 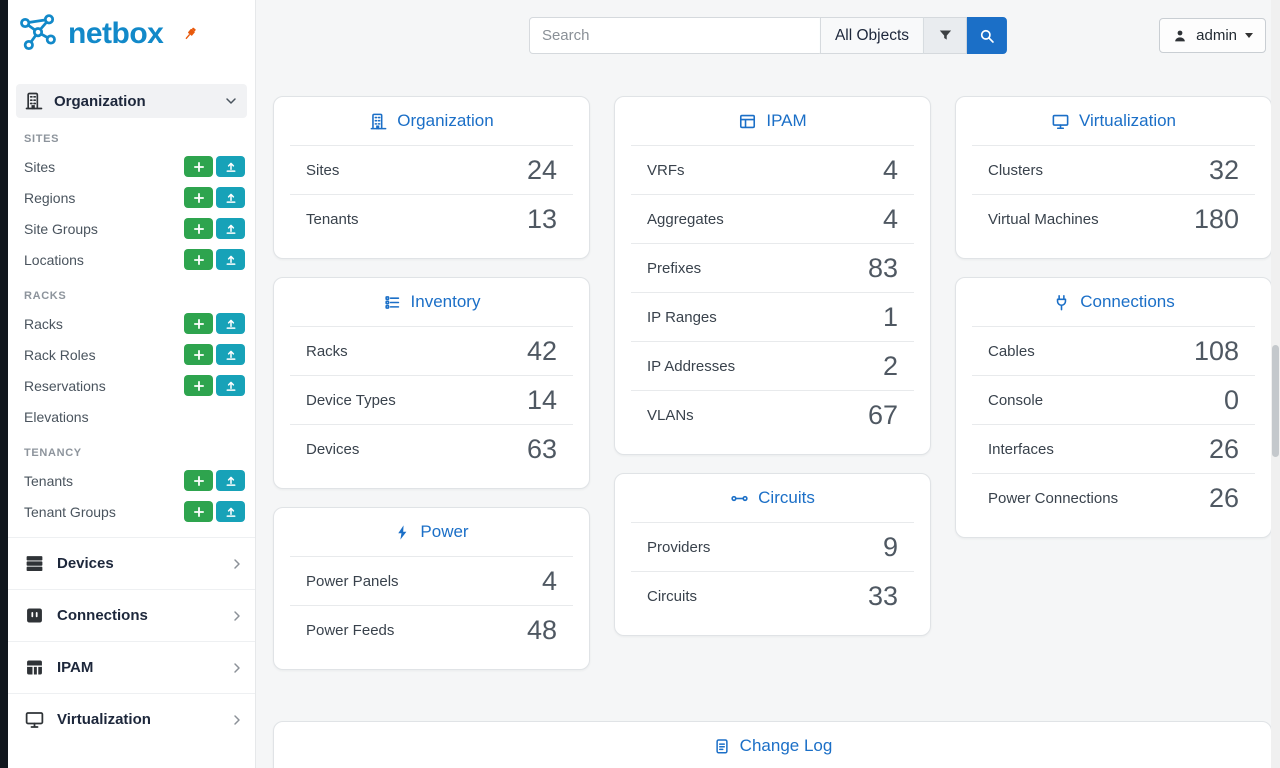 What do you see at coordinates (670, 415) in the screenshot?
I see `stat-label: VLANs` at bounding box center [670, 415].